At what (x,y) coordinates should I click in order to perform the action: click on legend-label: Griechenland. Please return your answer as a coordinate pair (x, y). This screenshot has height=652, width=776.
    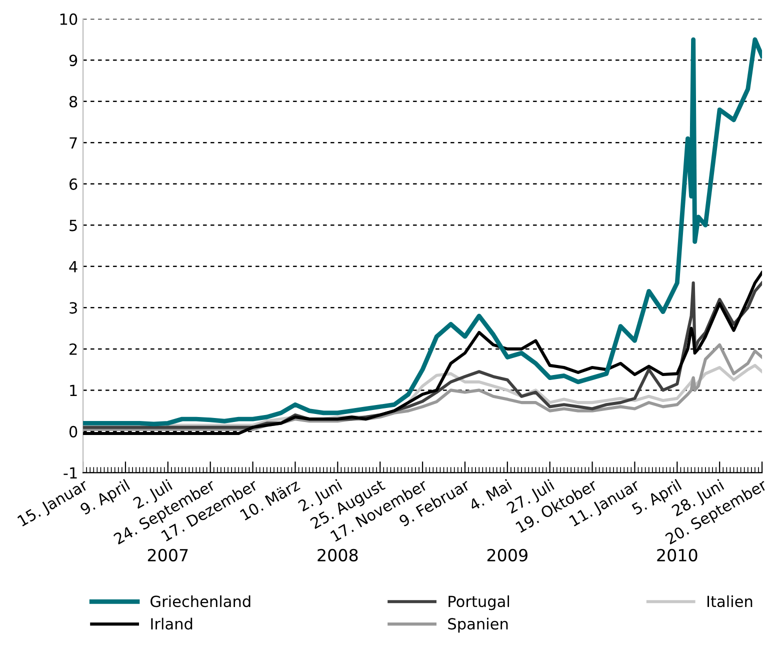
    Looking at the image, I should click on (200, 601).